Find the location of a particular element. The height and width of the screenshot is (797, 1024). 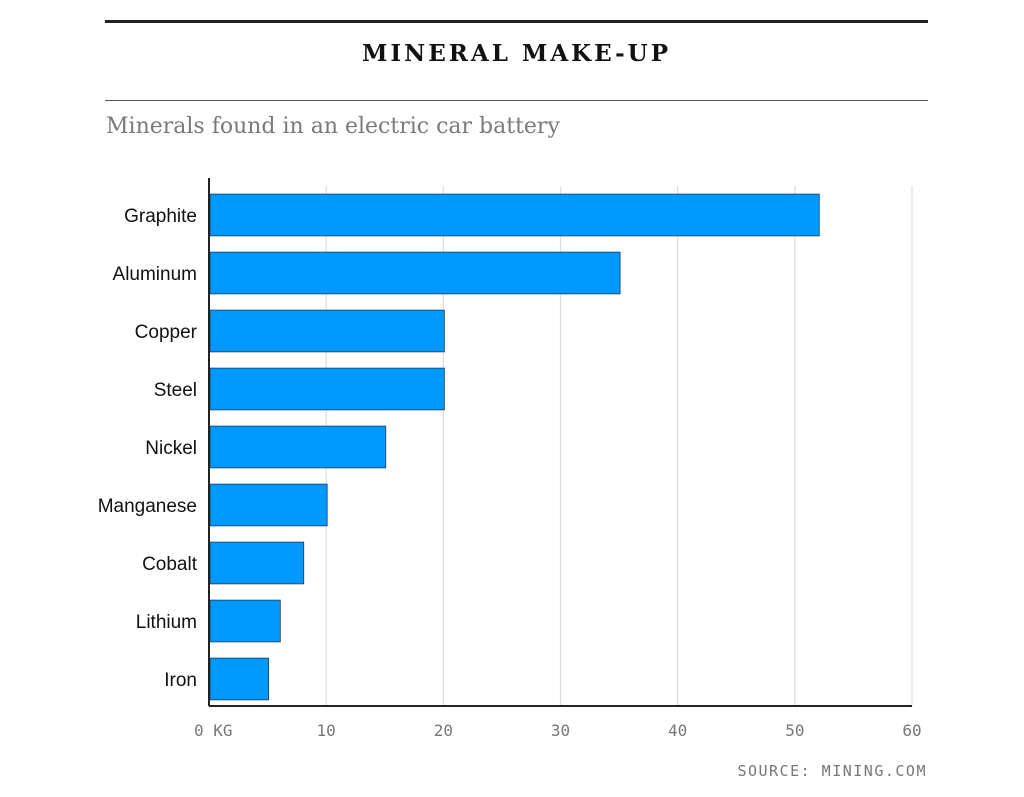

x-tick-label: 30 is located at coordinates (560, 730).